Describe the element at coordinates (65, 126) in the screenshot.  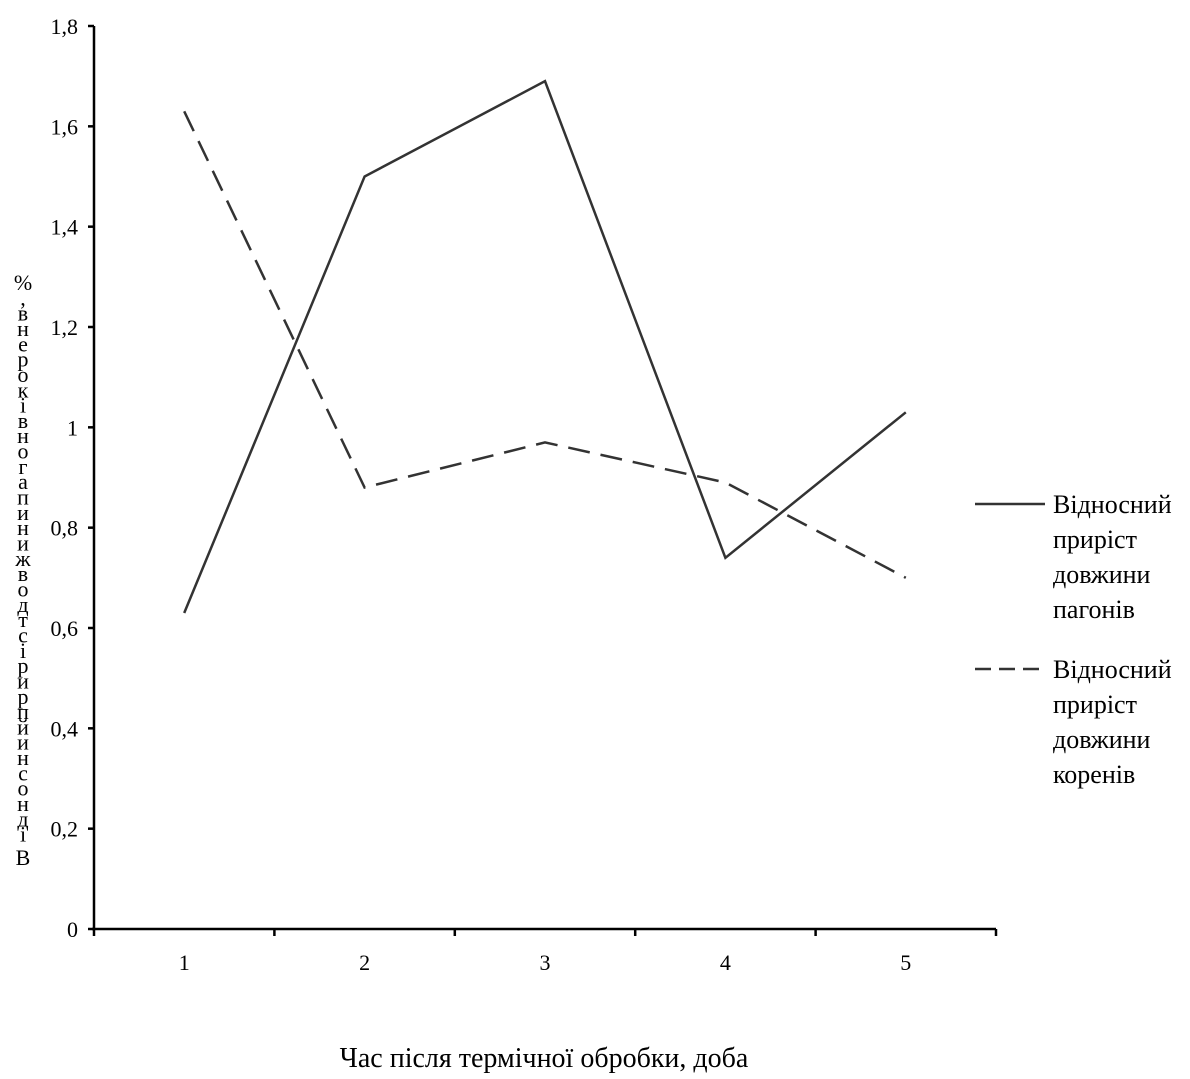
I see `y-tick-label: 1,6` at that location.